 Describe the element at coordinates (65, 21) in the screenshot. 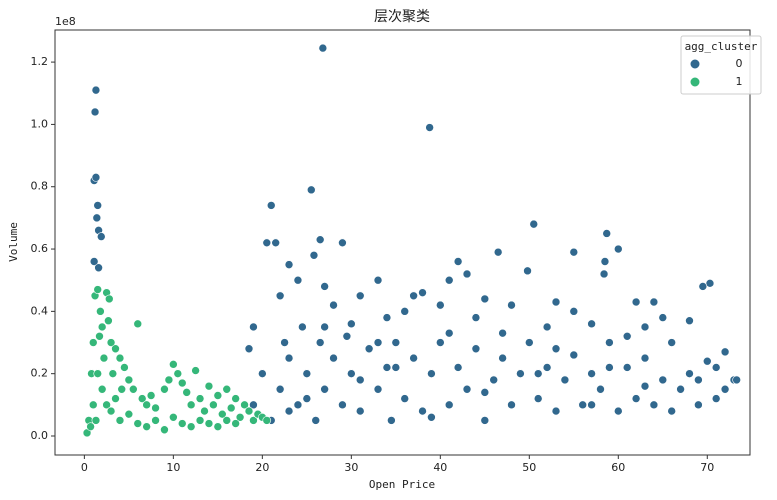

I see `y-offset-label: 1e8` at that location.